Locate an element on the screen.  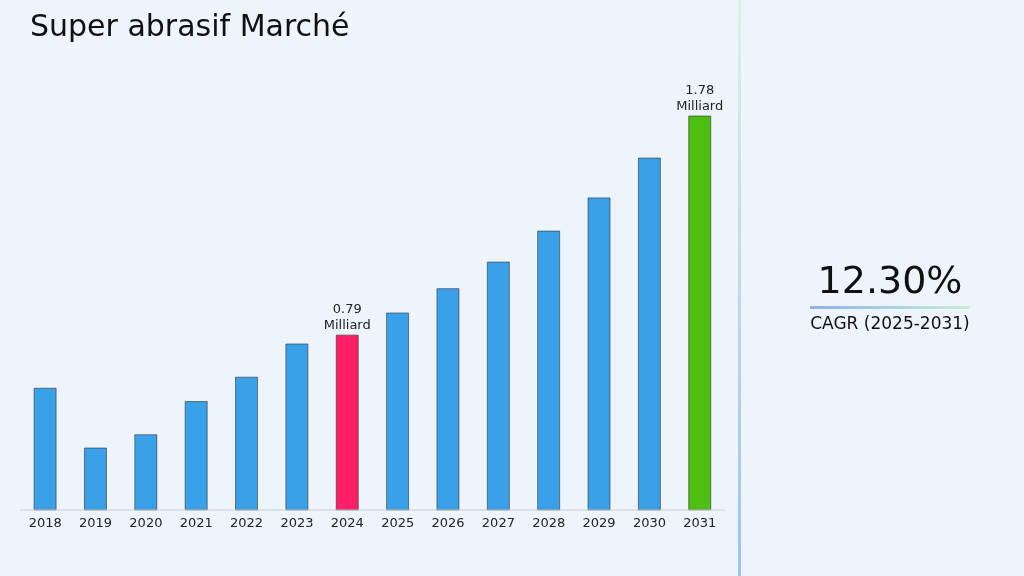
x-tick-label: 2019 is located at coordinates (95, 523).